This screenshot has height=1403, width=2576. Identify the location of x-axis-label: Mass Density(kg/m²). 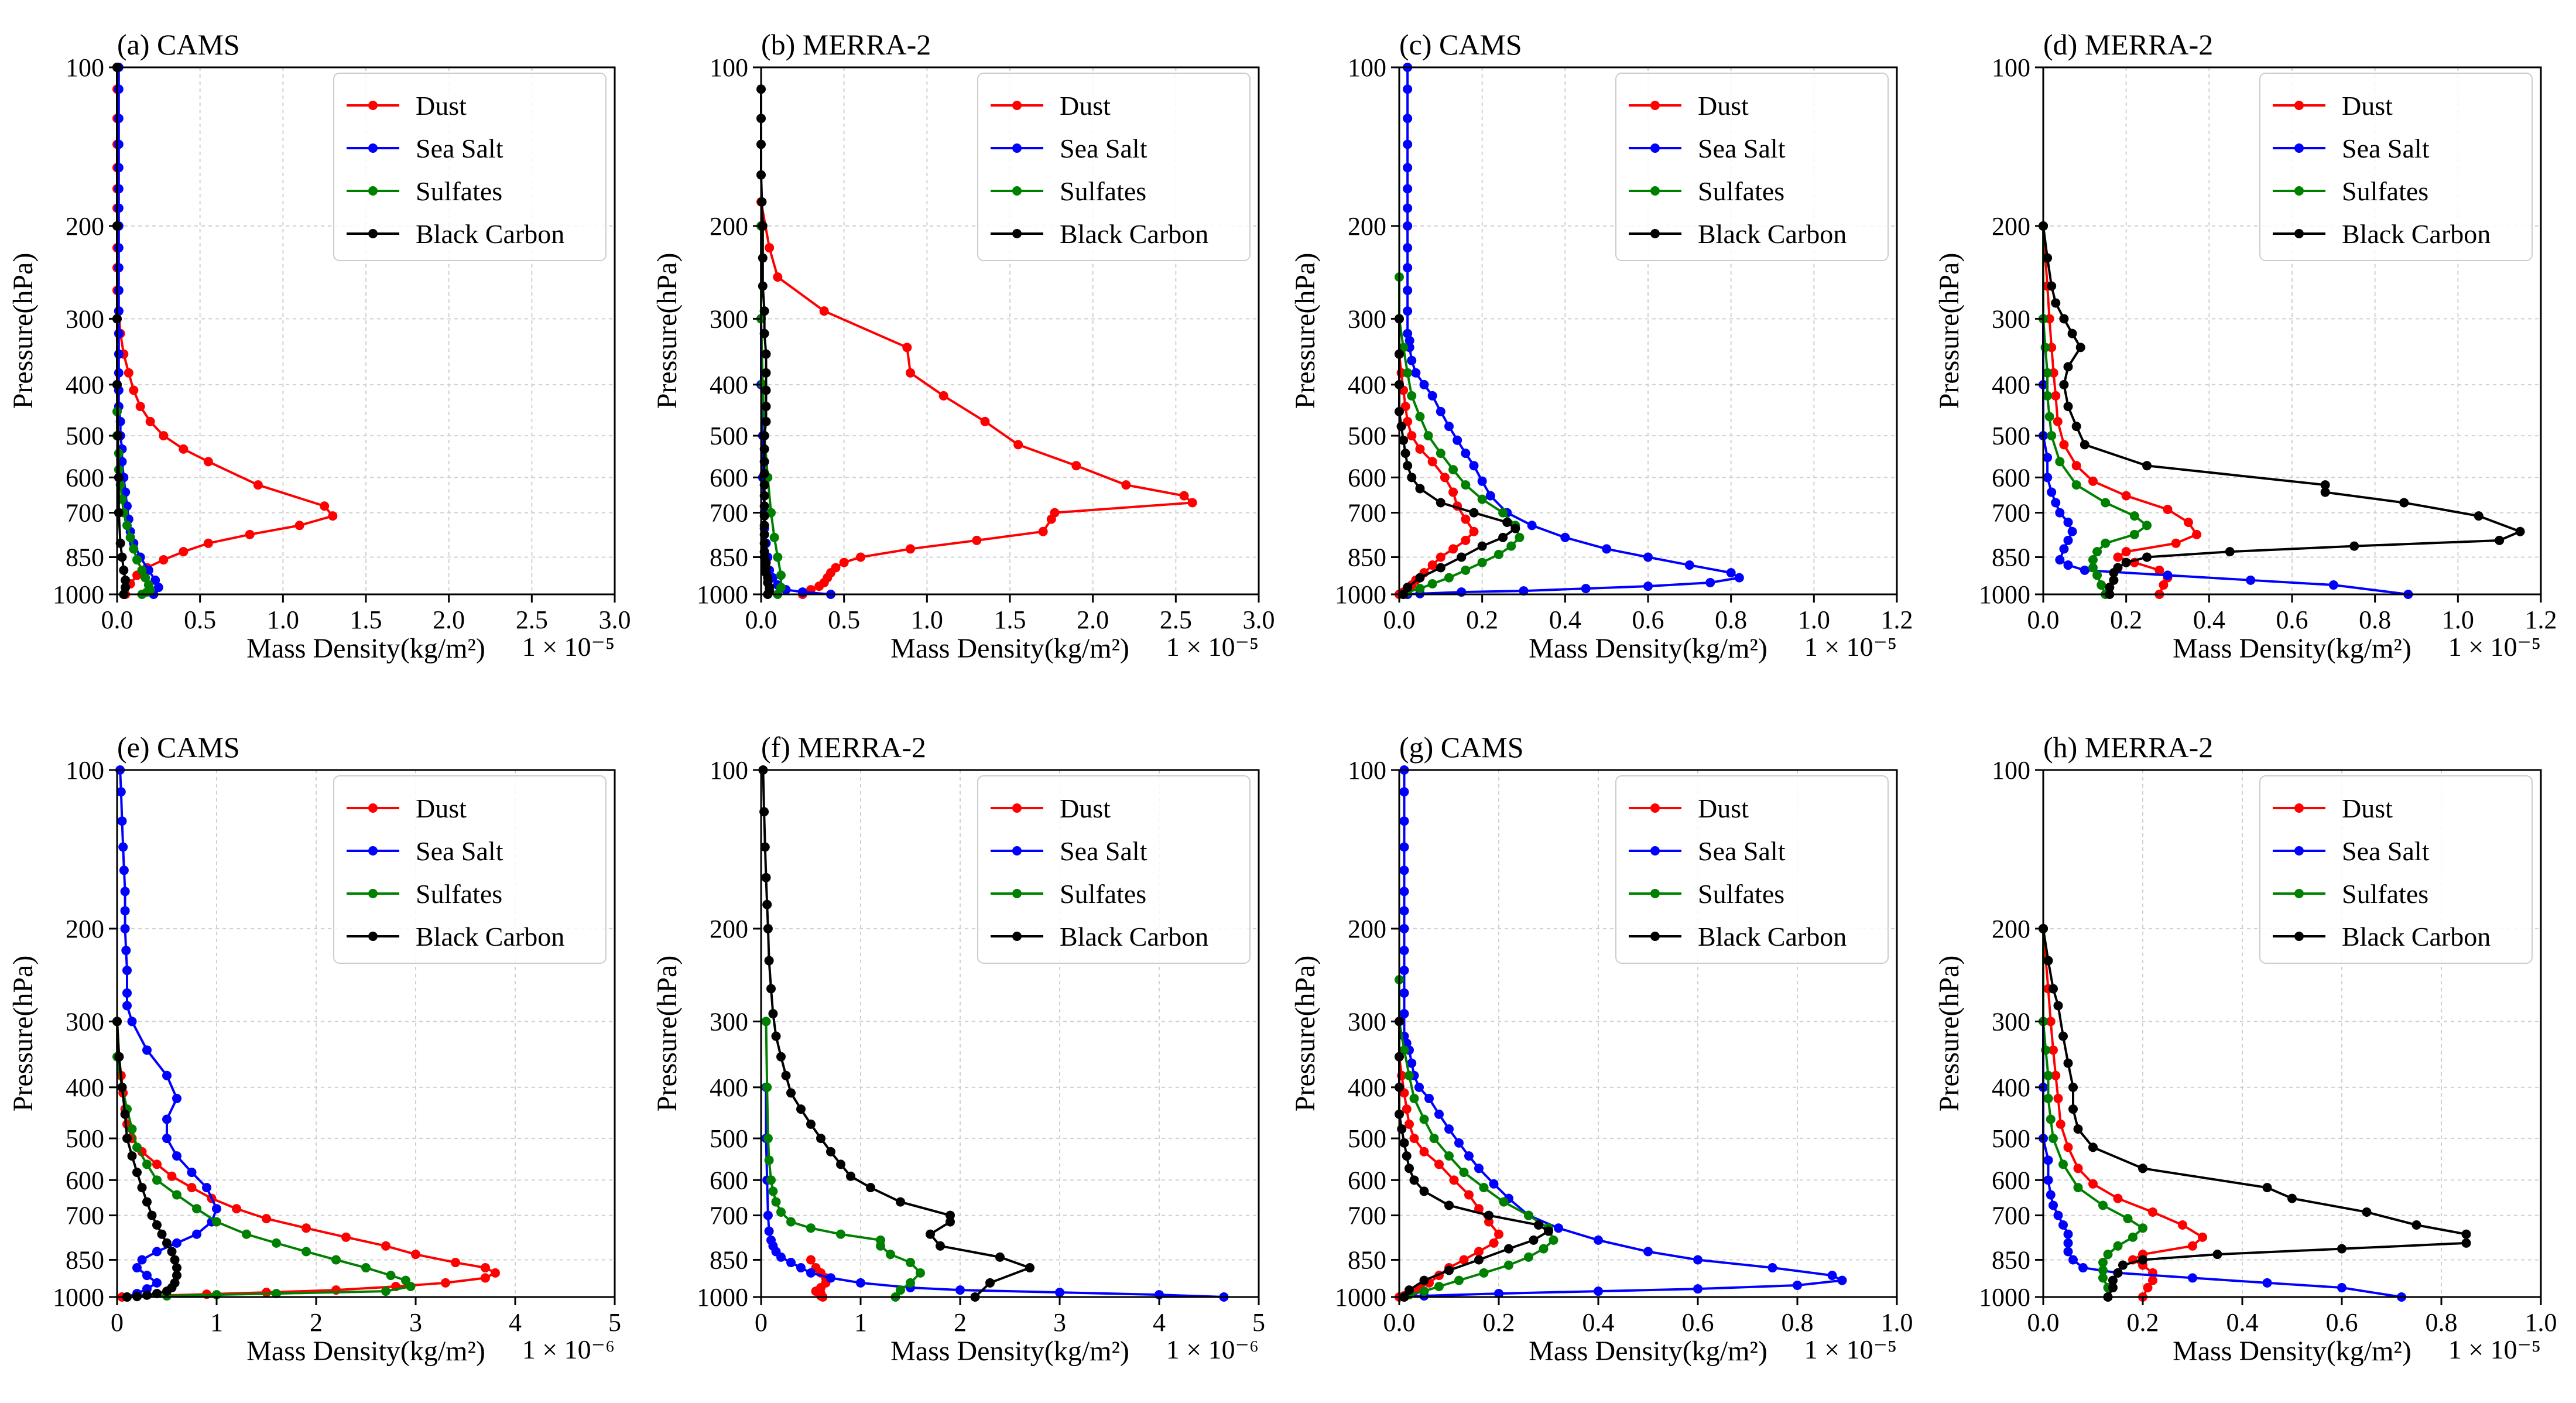
(1009, 648).